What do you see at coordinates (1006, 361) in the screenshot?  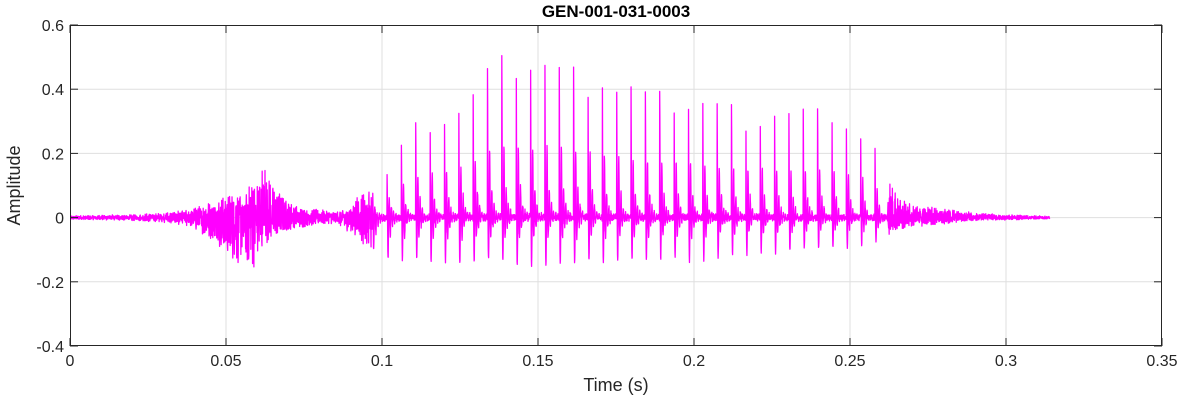 I see `x-tick-label: 0.3` at bounding box center [1006, 361].